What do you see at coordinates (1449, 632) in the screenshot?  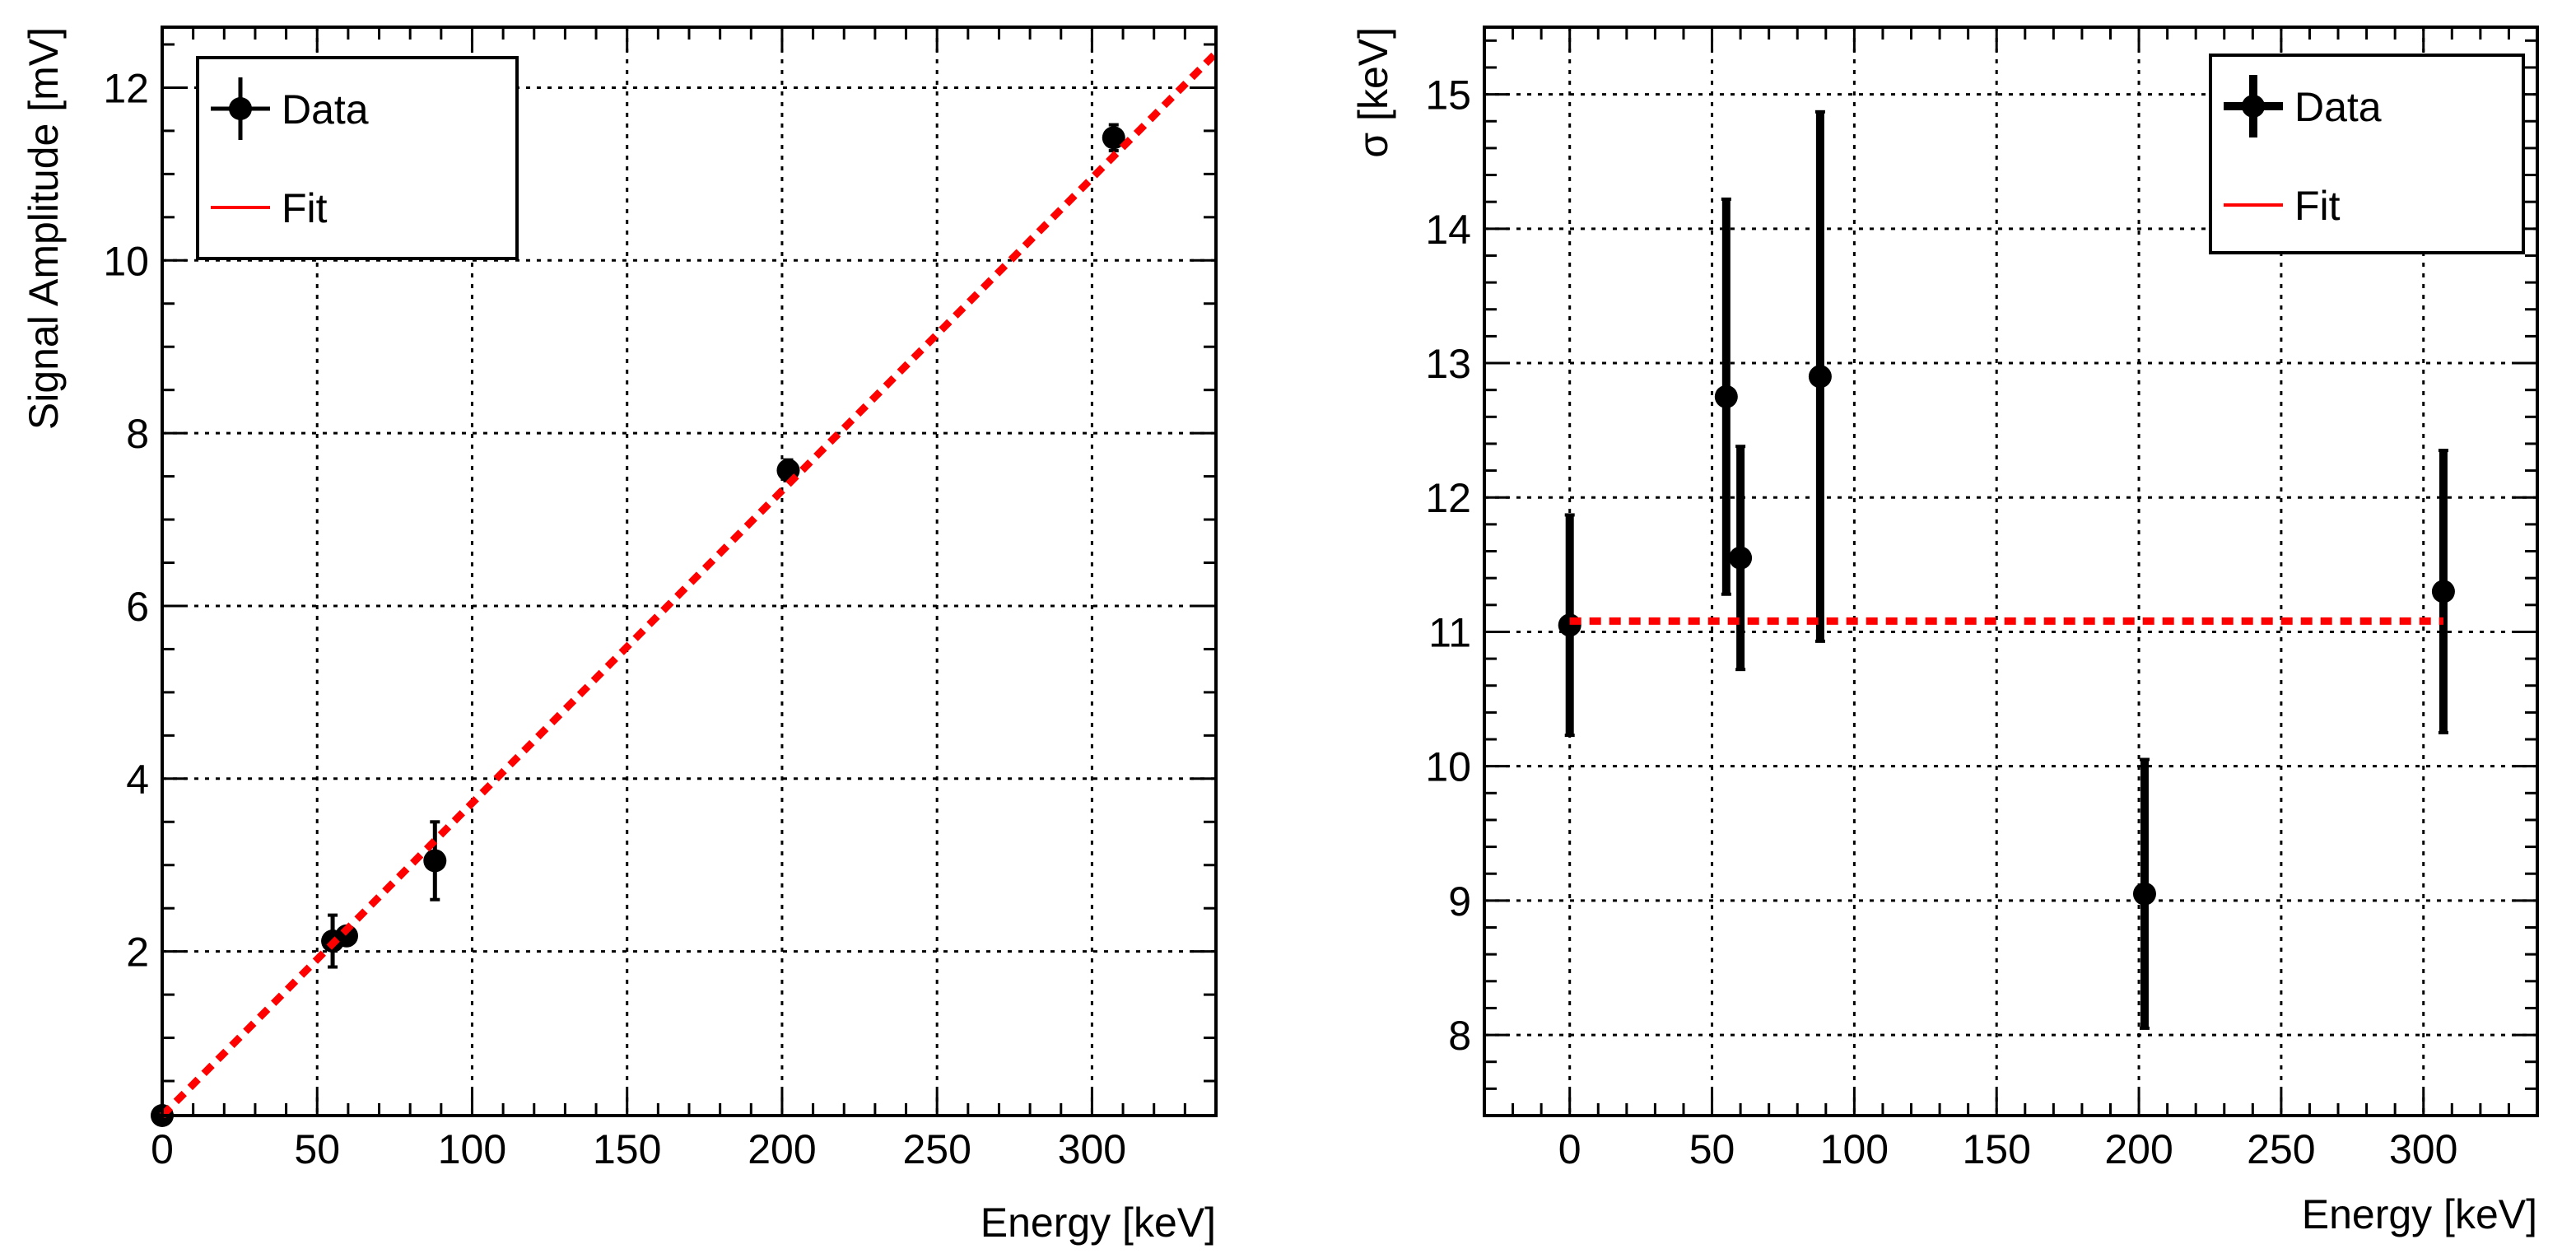 I see `y-tick-label: 11` at bounding box center [1449, 632].